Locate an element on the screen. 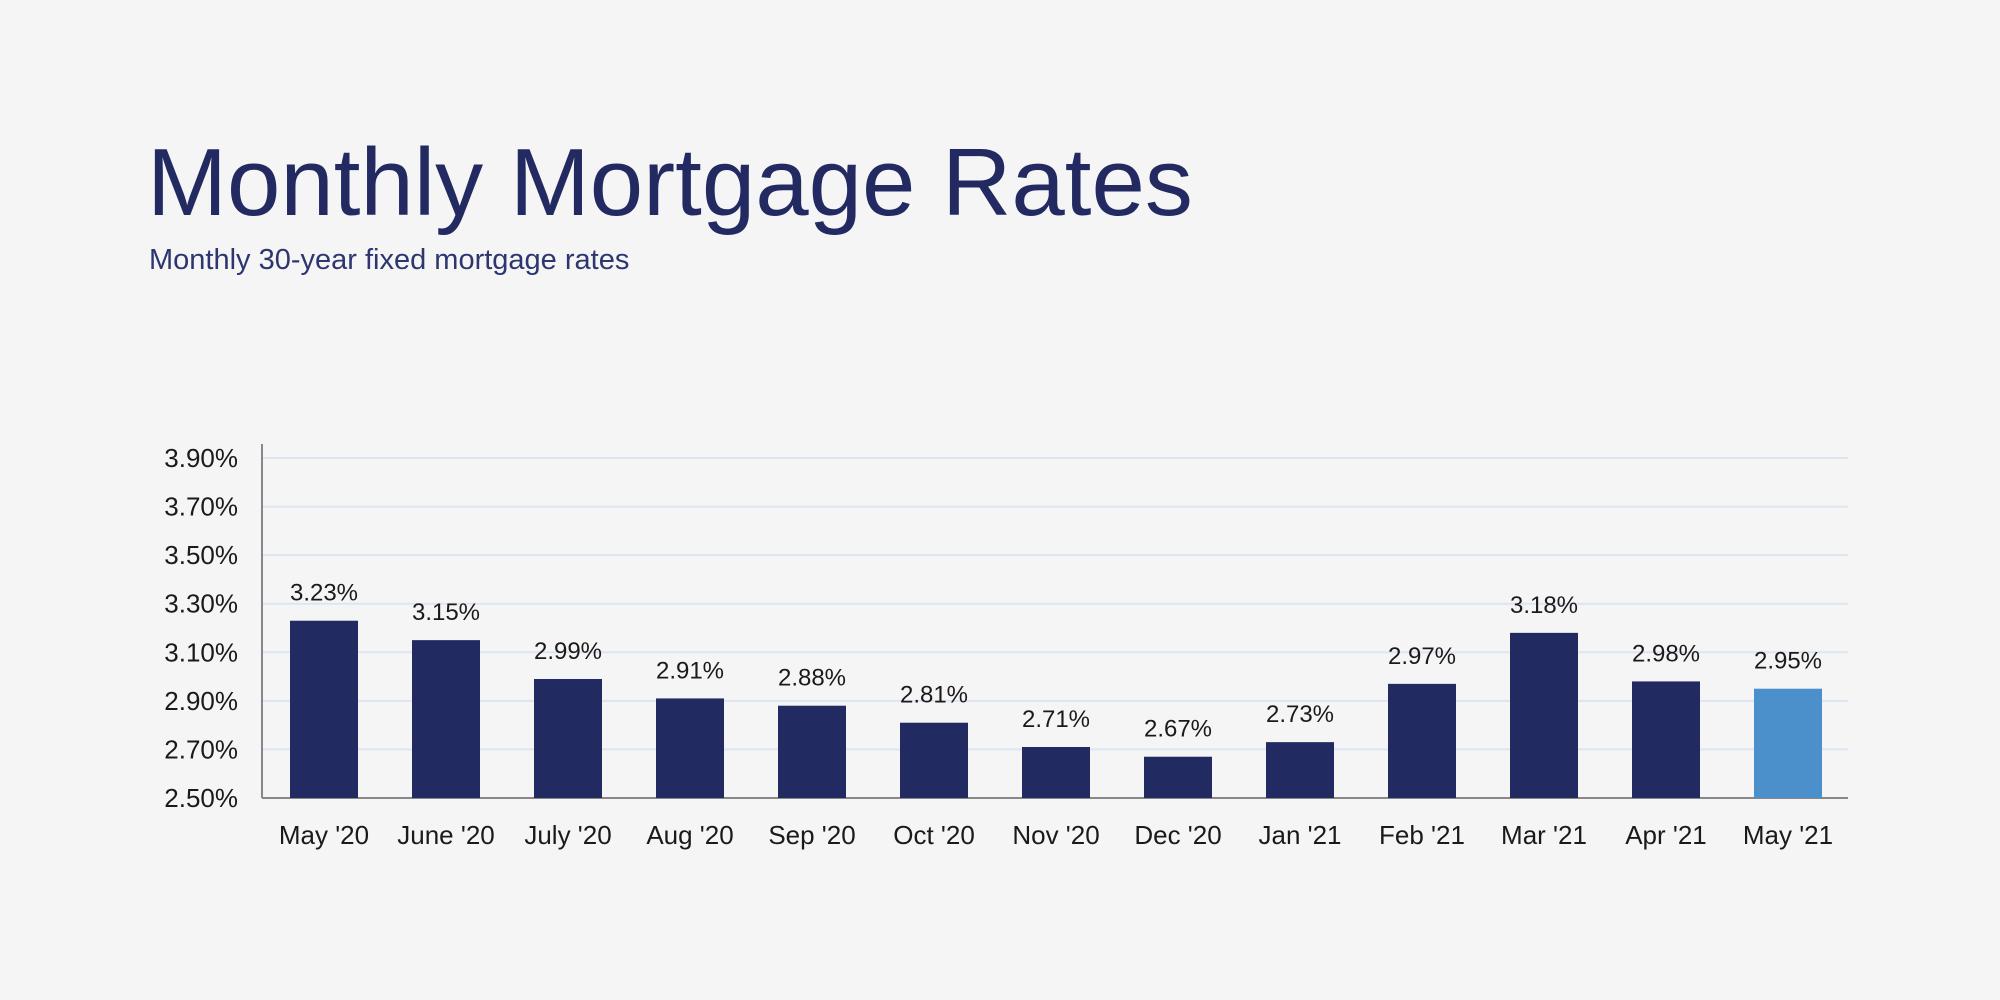 The width and height of the screenshot is (2000, 1000). data-label: 3.18% is located at coordinates (1544, 605).